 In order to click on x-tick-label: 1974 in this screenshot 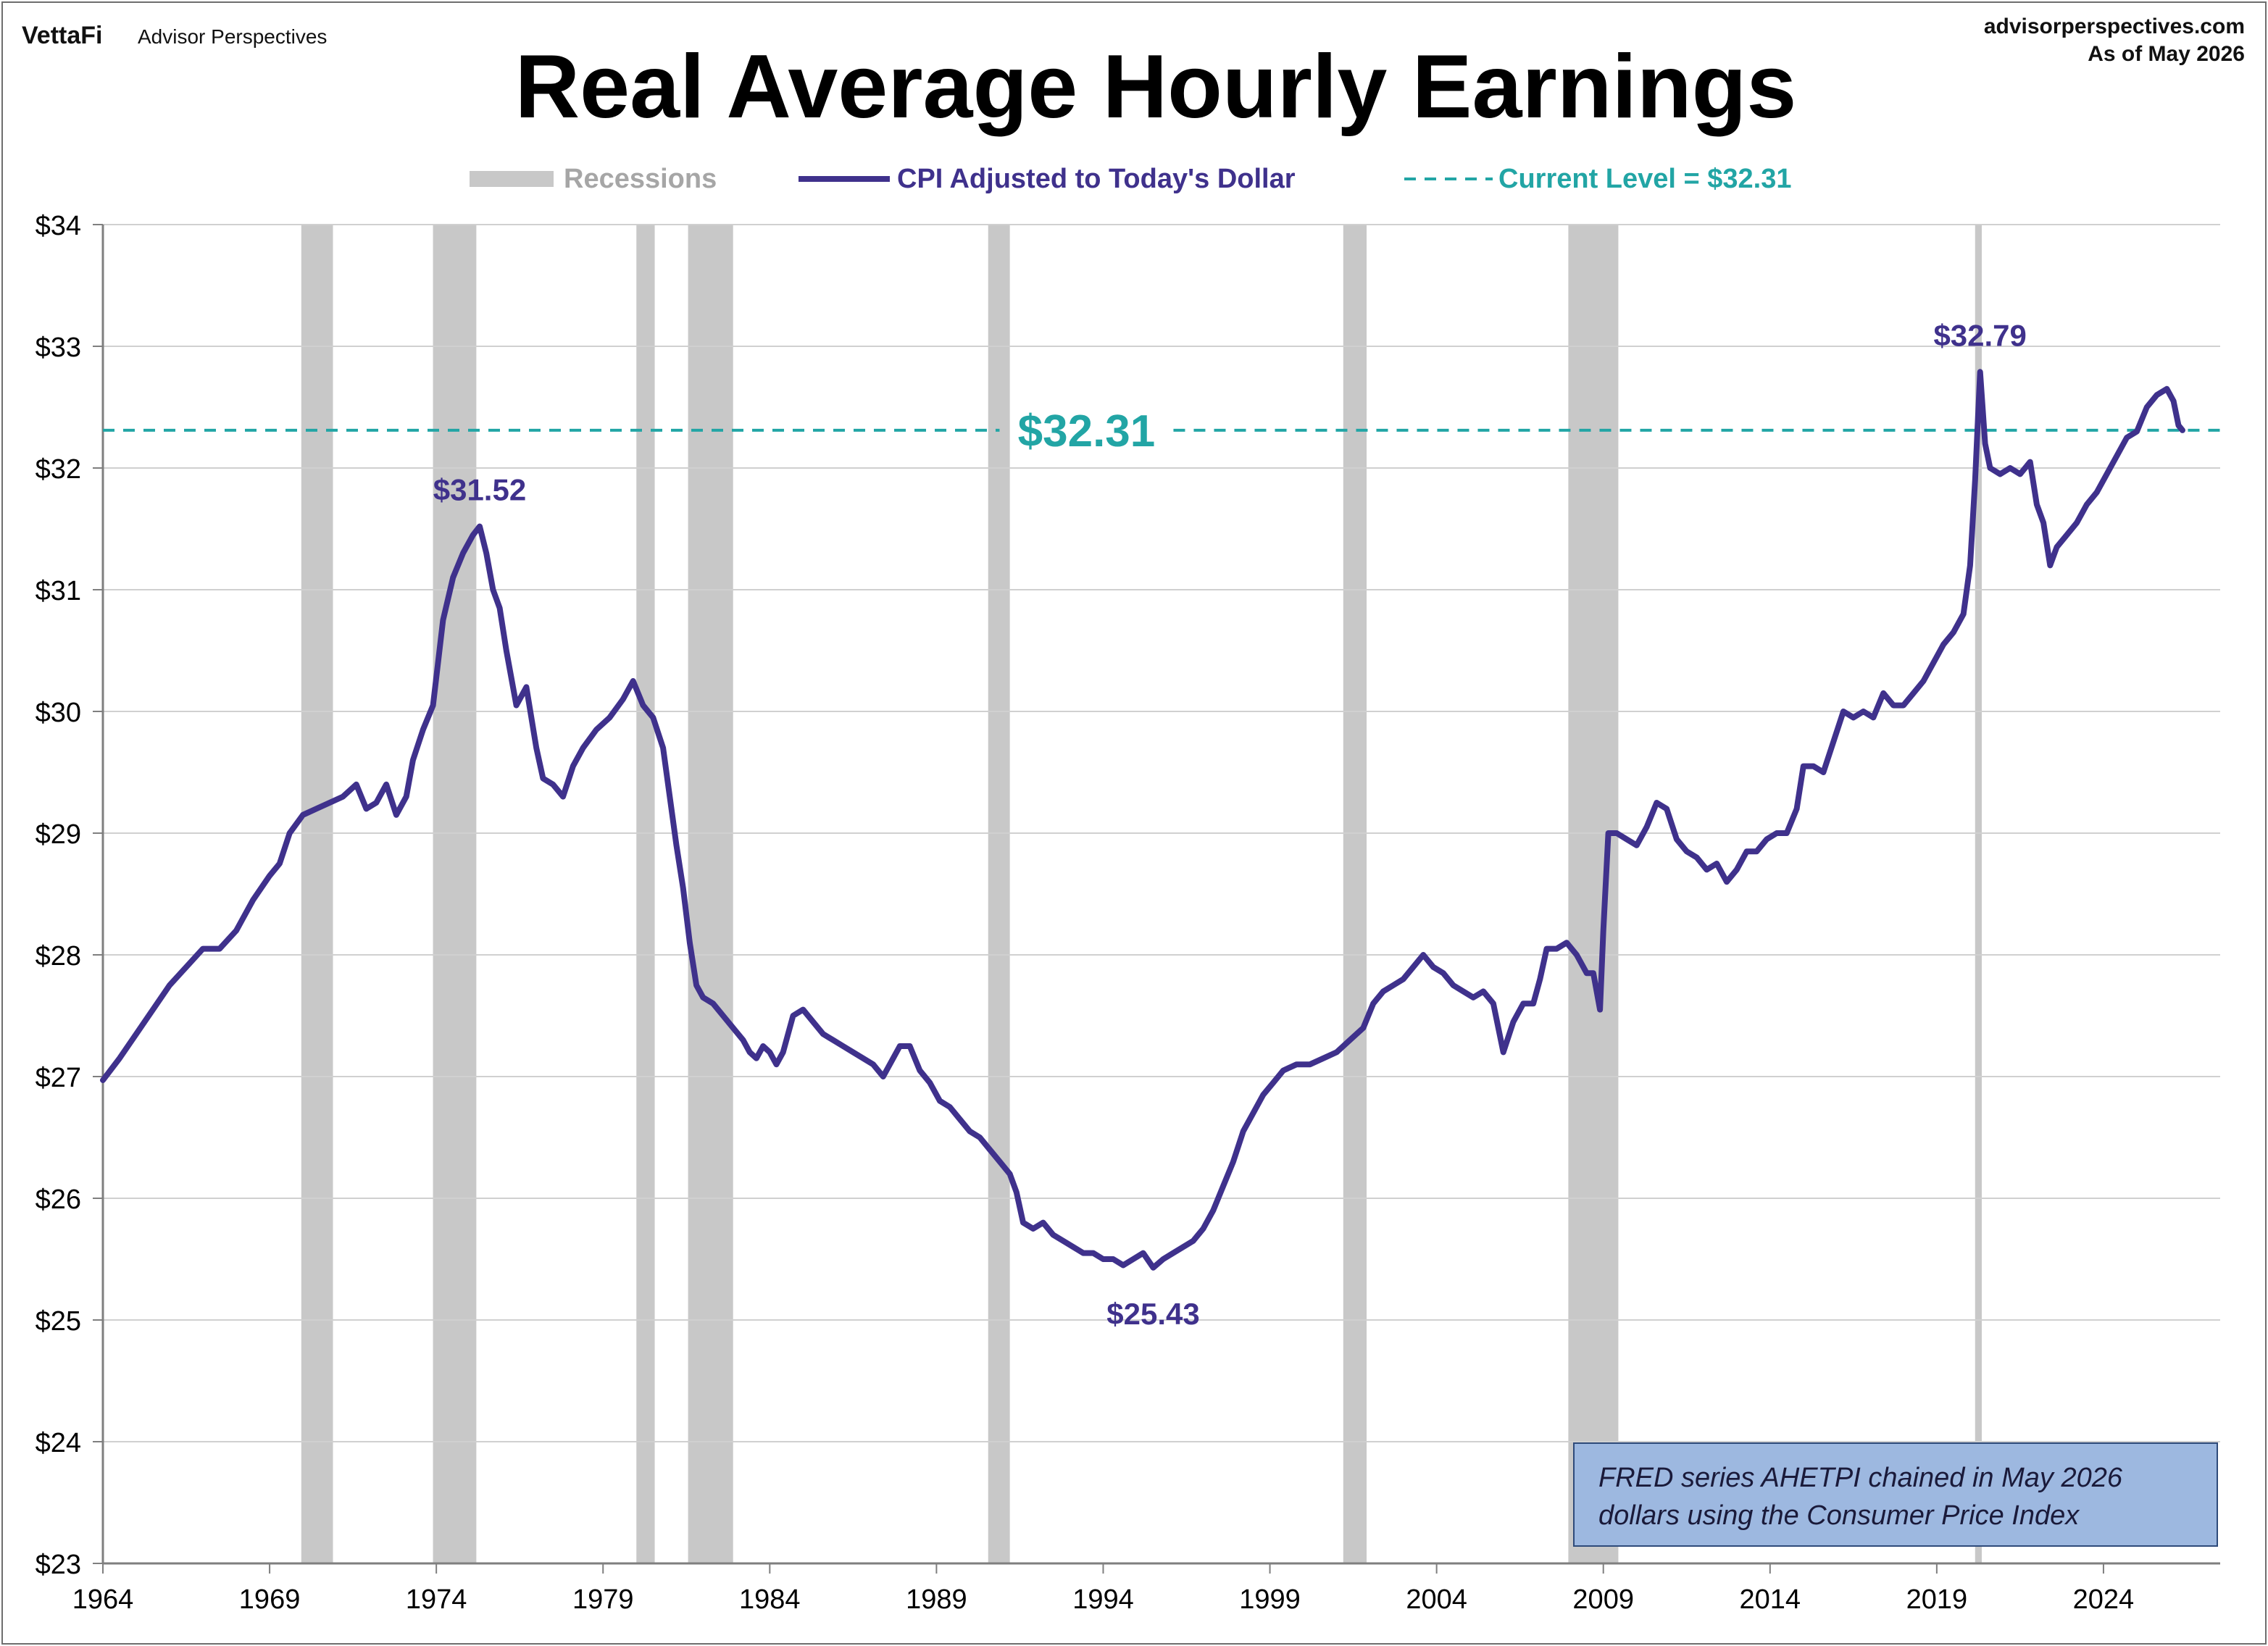, I will do `click(436, 1599)`.